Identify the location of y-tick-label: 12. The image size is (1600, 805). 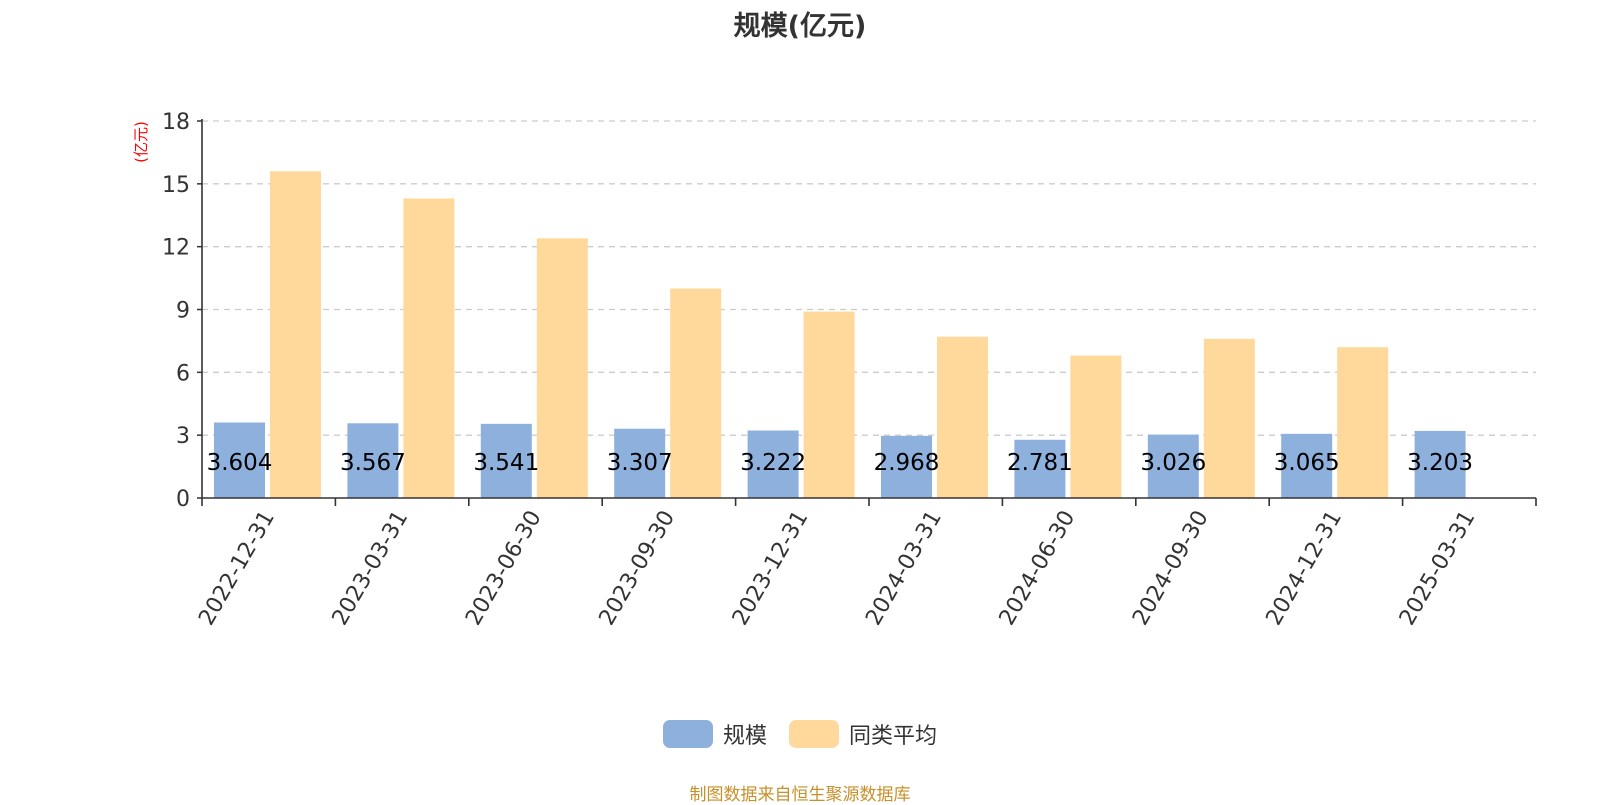
(176, 248).